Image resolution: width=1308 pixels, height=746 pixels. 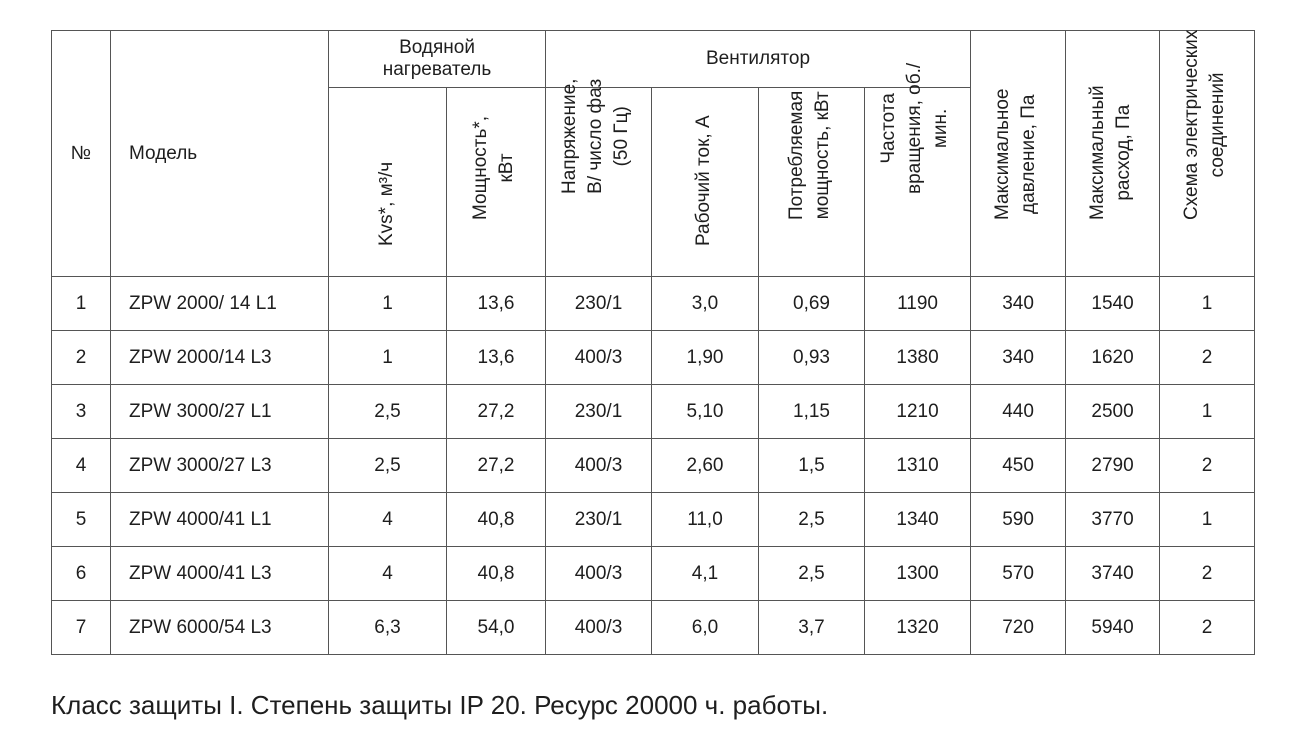 What do you see at coordinates (621, 136) in the screenshot?
I see `voltage-line3: (50 Гц)` at bounding box center [621, 136].